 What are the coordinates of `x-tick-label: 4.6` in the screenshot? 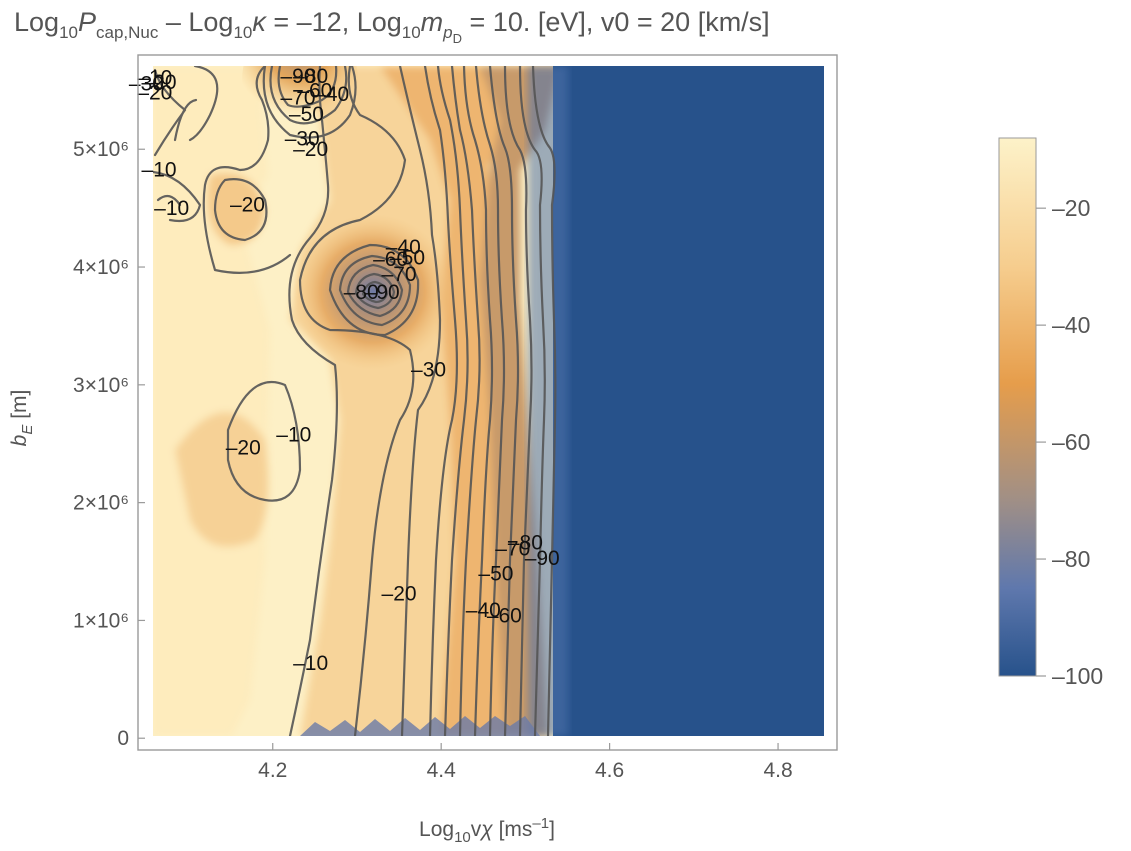 It's located at (609, 770).